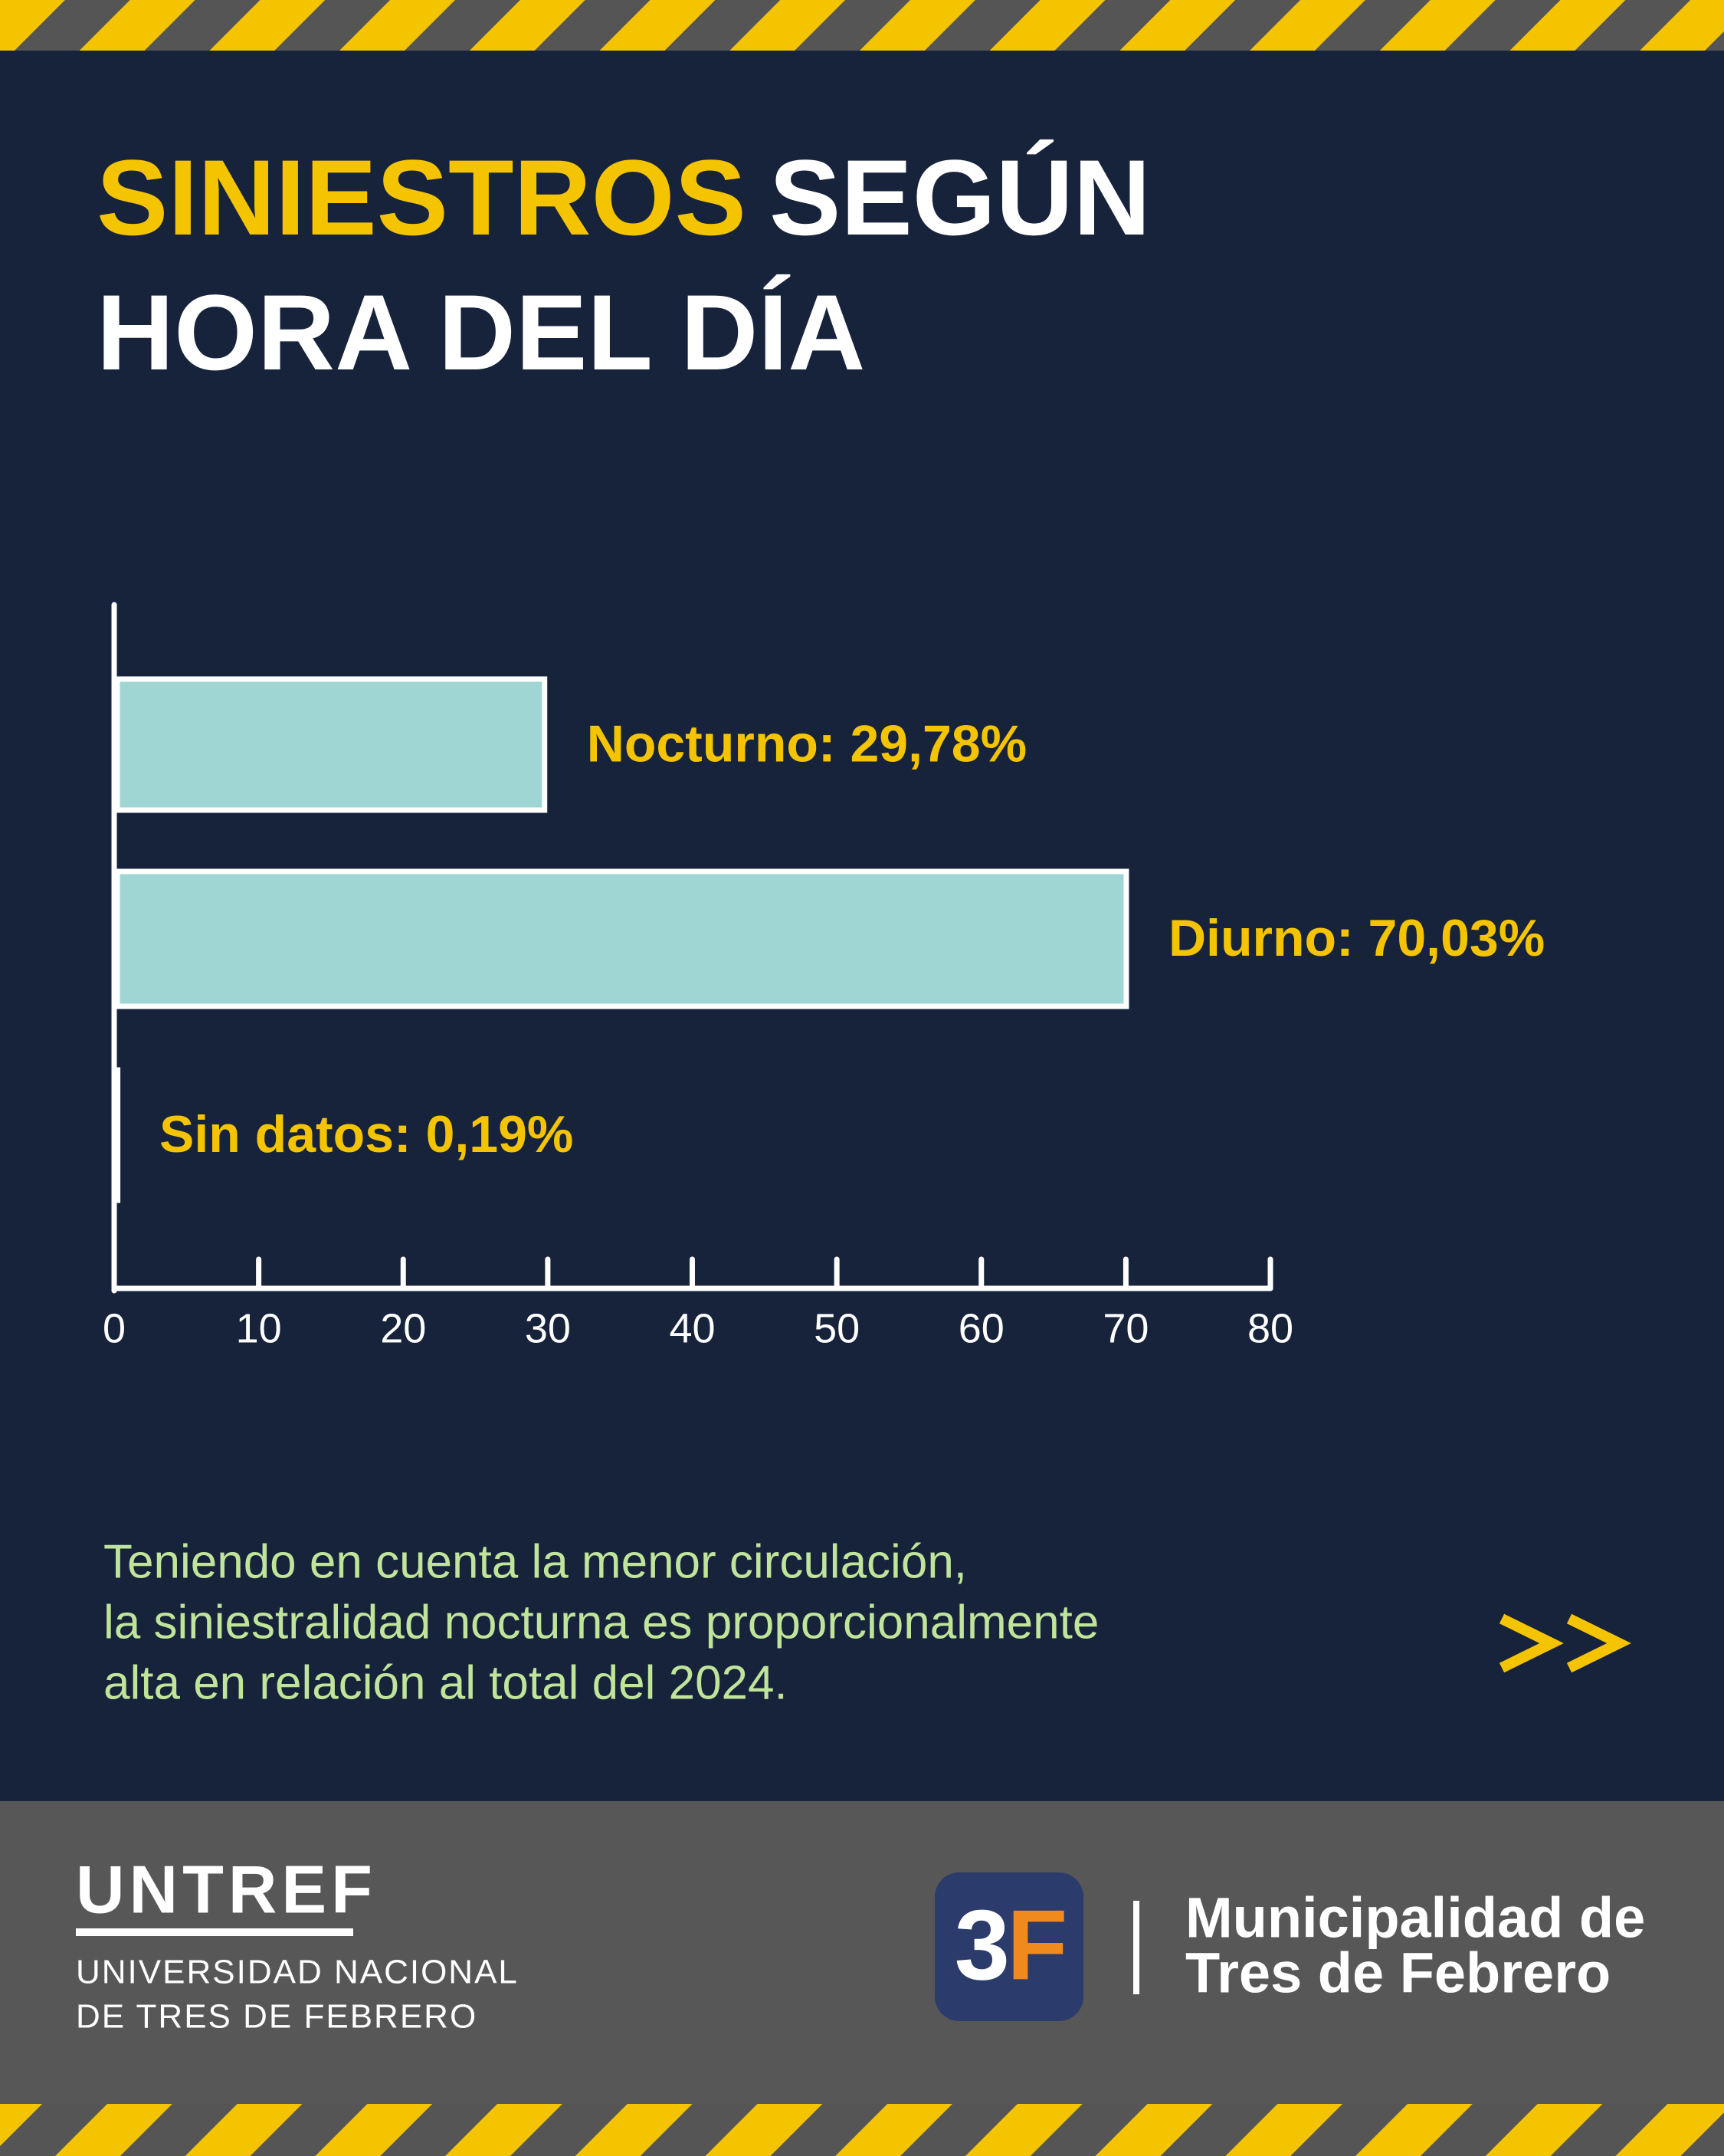 The height and width of the screenshot is (2156, 1724). I want to click on x-tick-label: 0, so click(115, 1328).